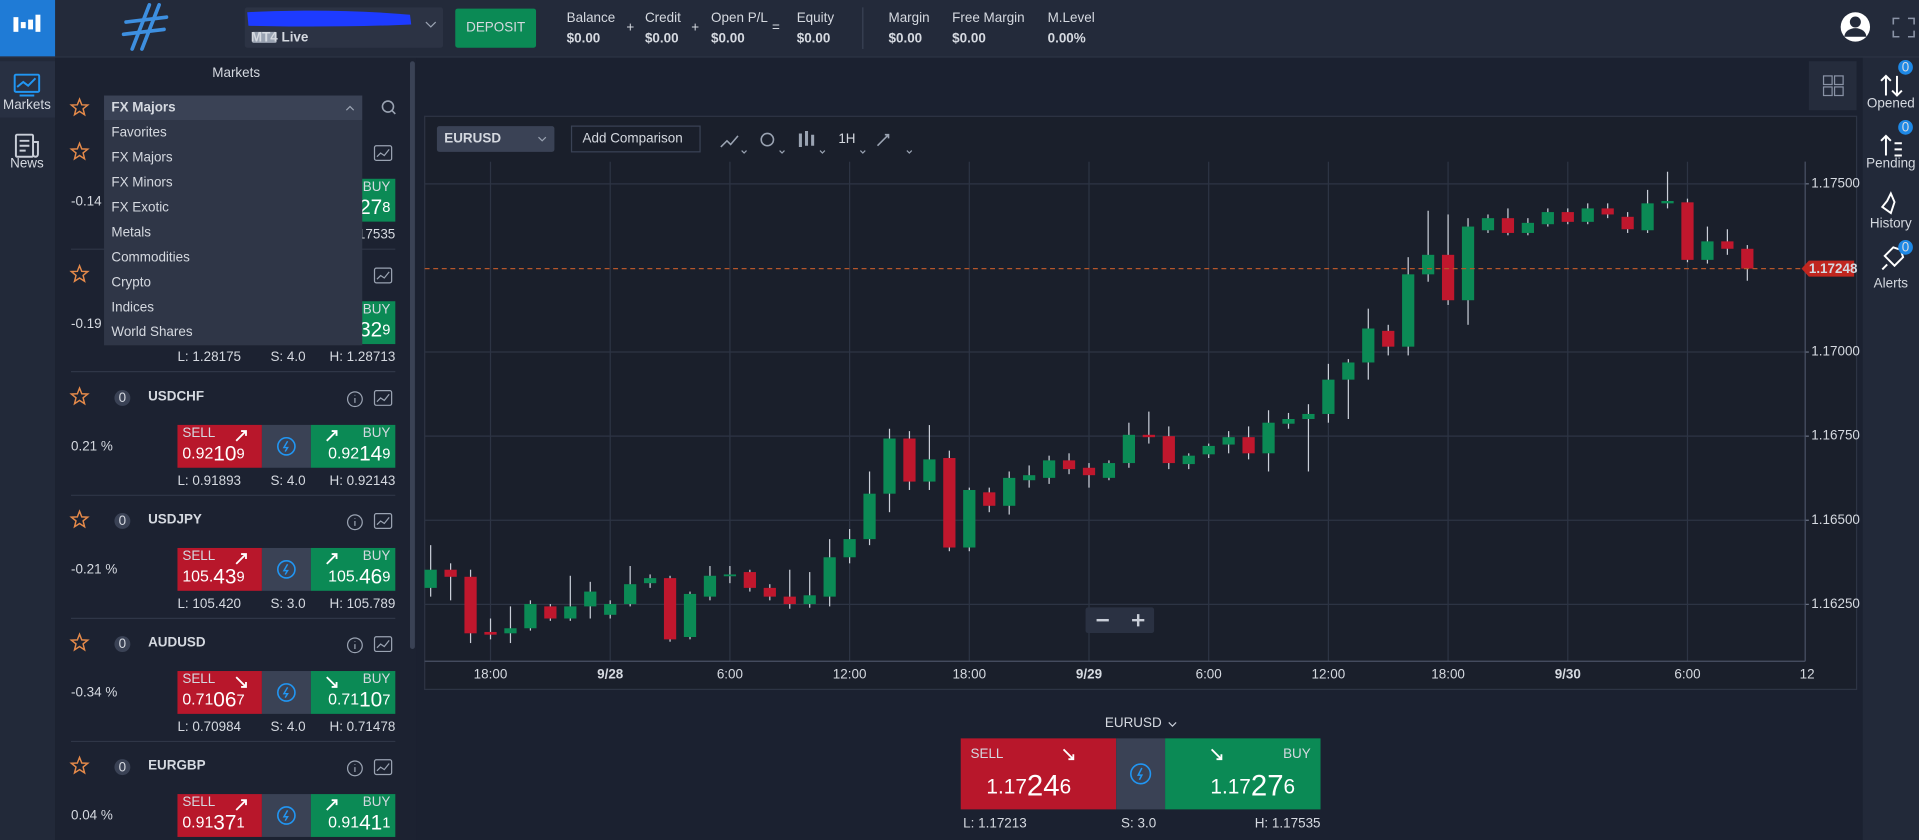 This screenshot has width=1919, height=840. What do you see at coordinates (388, 106) in the screenshot?
I see `search-icon` at bounding box center [388, 106].